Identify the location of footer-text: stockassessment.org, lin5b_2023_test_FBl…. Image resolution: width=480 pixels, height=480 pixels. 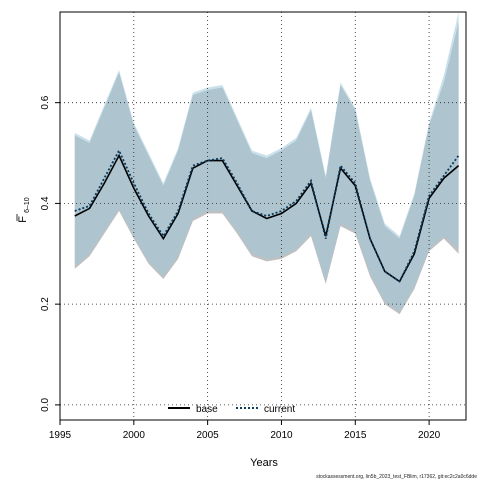
(396, 477).